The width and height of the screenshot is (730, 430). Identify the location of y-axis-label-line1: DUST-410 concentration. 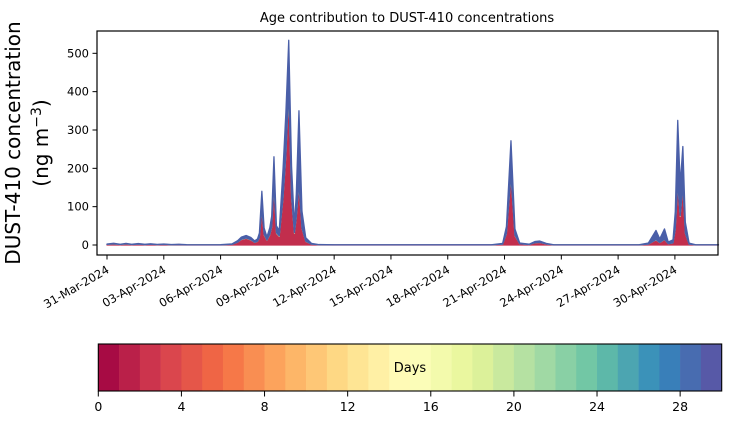
(13, 142).